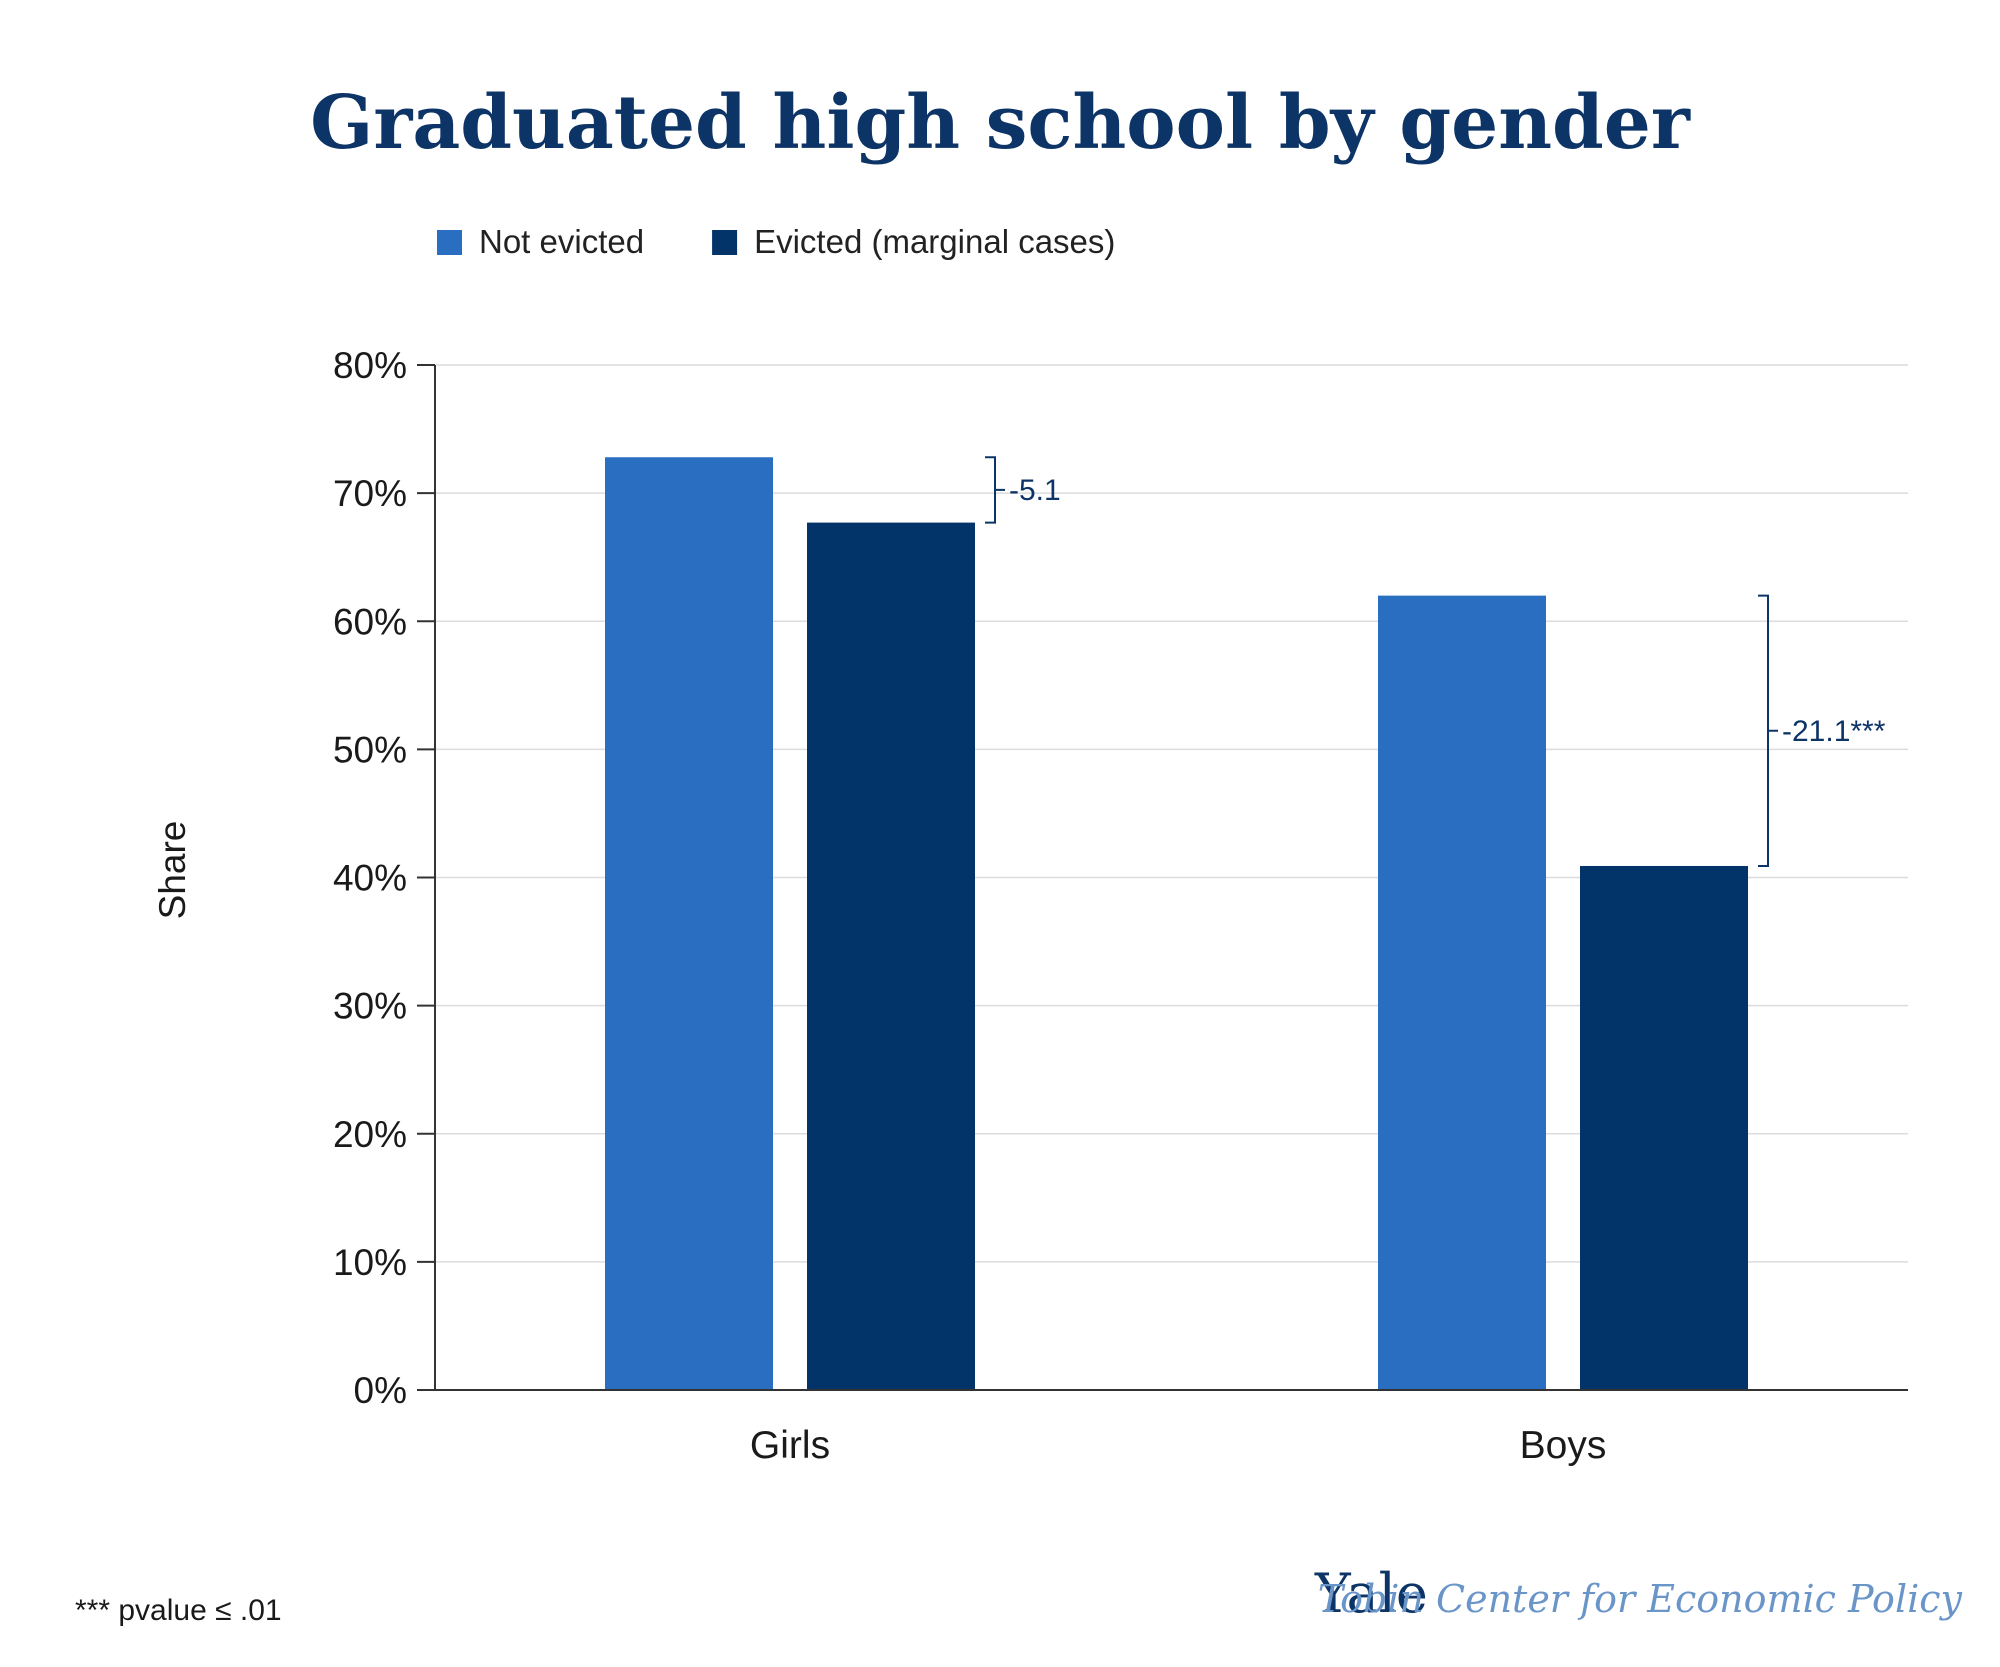 This screenshot has height=1667, width=2000. I want to click on legend: Not evicted Evicted (marginal cases), so click(776, 241).